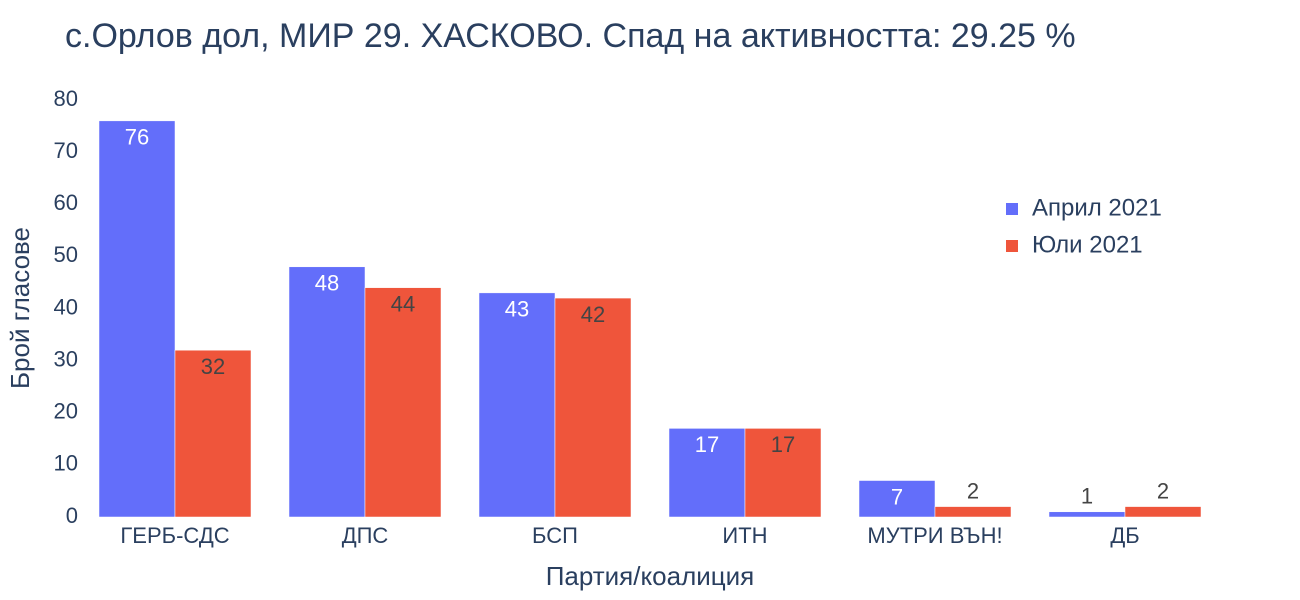 The height and width of the screenshot is (600, 1300). I want to click on y-tick-label: 60, so click(66, 202).